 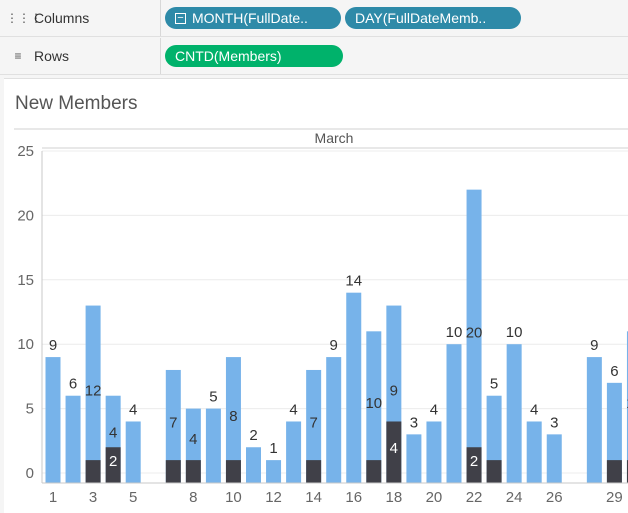 I want to click on bar-value-label: 3, so click(x=414, y=422).